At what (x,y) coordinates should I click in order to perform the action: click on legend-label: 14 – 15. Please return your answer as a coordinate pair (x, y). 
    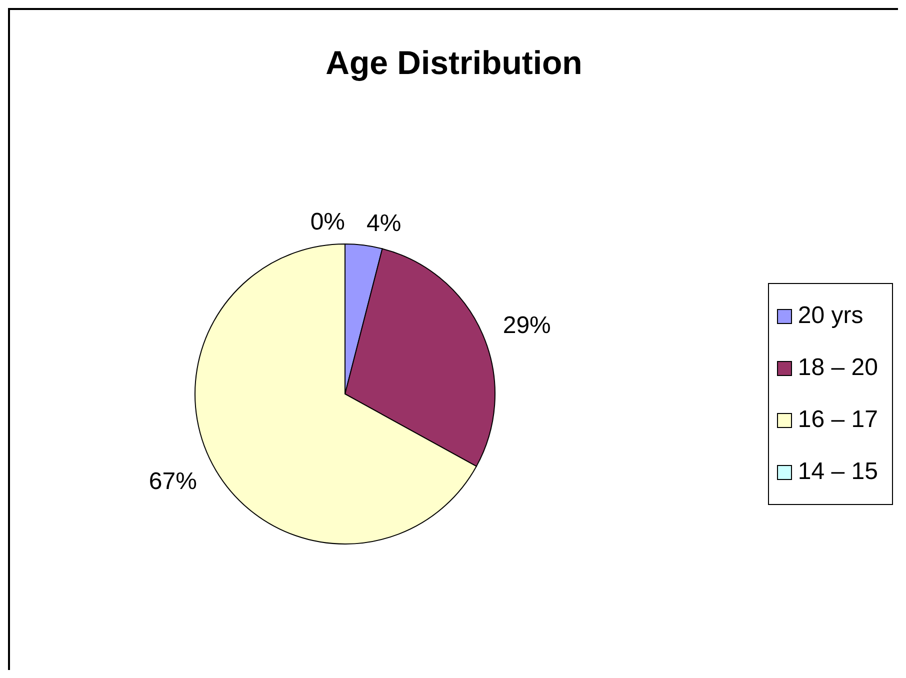
    Looking at the image, I should click on (838, 472).